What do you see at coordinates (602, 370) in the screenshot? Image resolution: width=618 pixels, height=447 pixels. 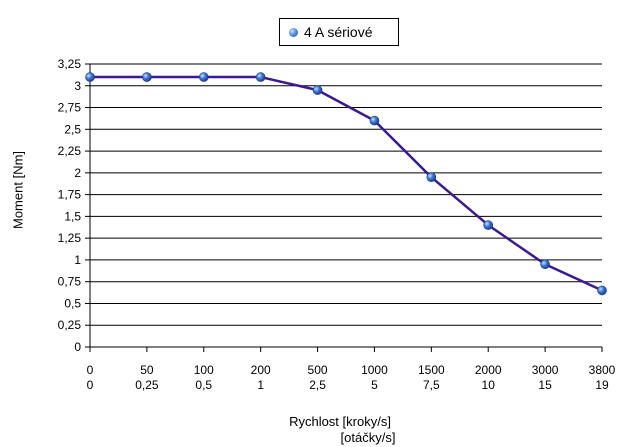 I see `x-tick-label: 3800` at bounding box center [602, 370].